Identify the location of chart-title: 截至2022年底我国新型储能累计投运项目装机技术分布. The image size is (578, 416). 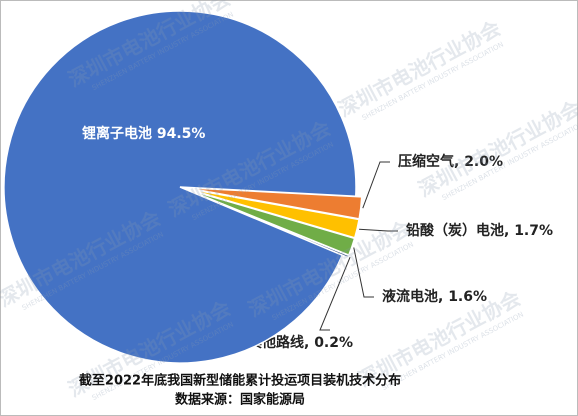
(240, 381).